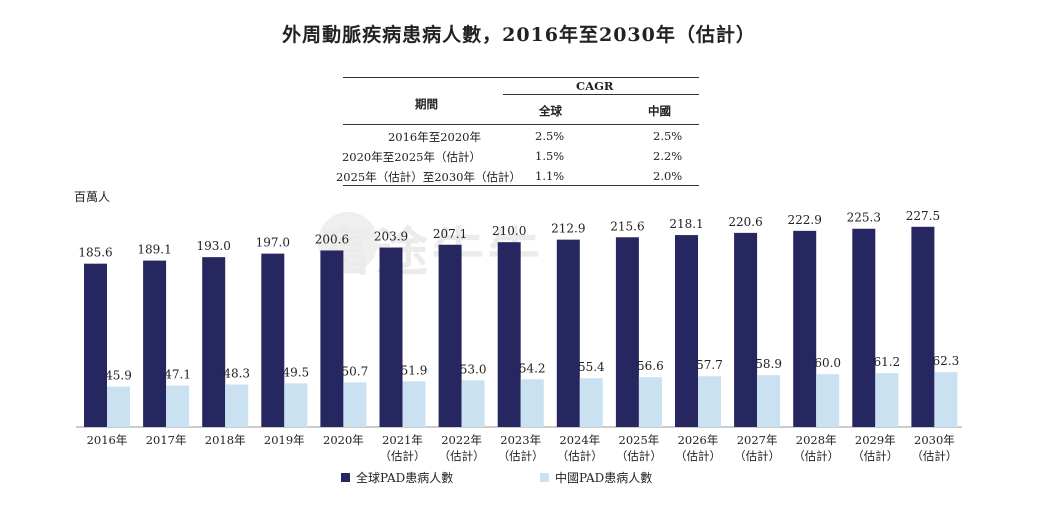 The width and height of the screenshot is (1038, 520). What do you see at coordinates (650, 366) in the screenshot?
I see `data-label-china: 56.6` at bounding box center [650, 366].